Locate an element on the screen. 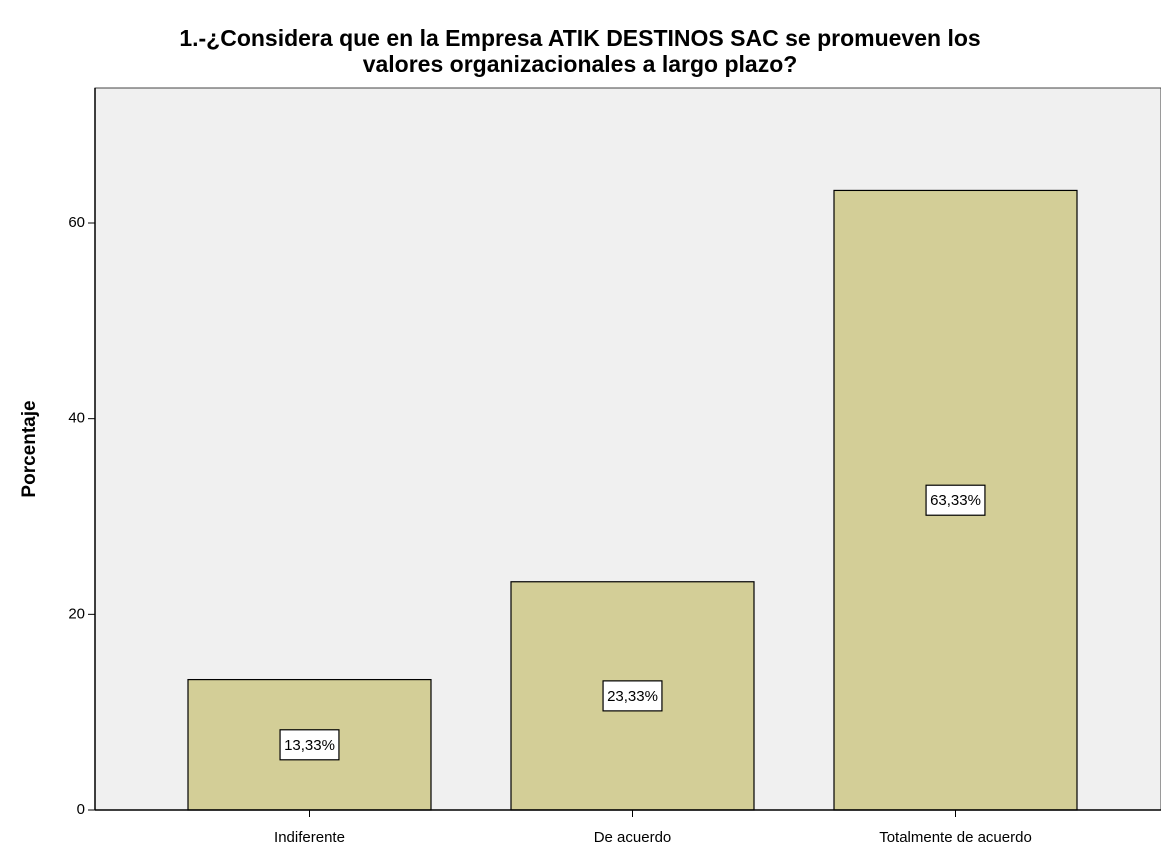 The width and height of the screenshot is (1161, 848). value-label: 23,33% is located at coordinates (632, 696).